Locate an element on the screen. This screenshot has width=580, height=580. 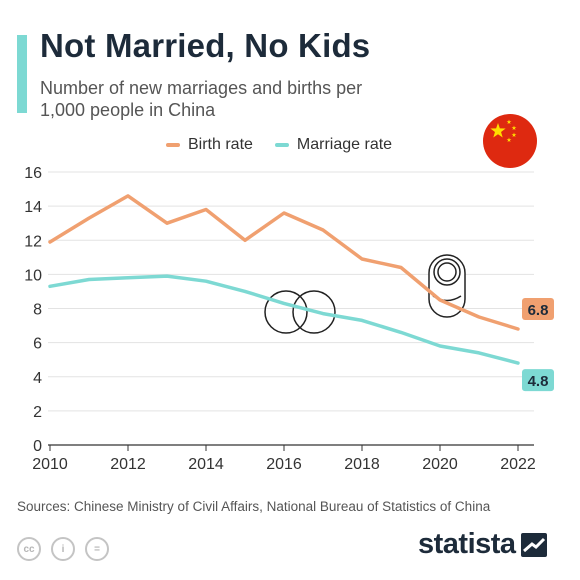
x-tick-label: 2020 is located at coordinates (440, 464).